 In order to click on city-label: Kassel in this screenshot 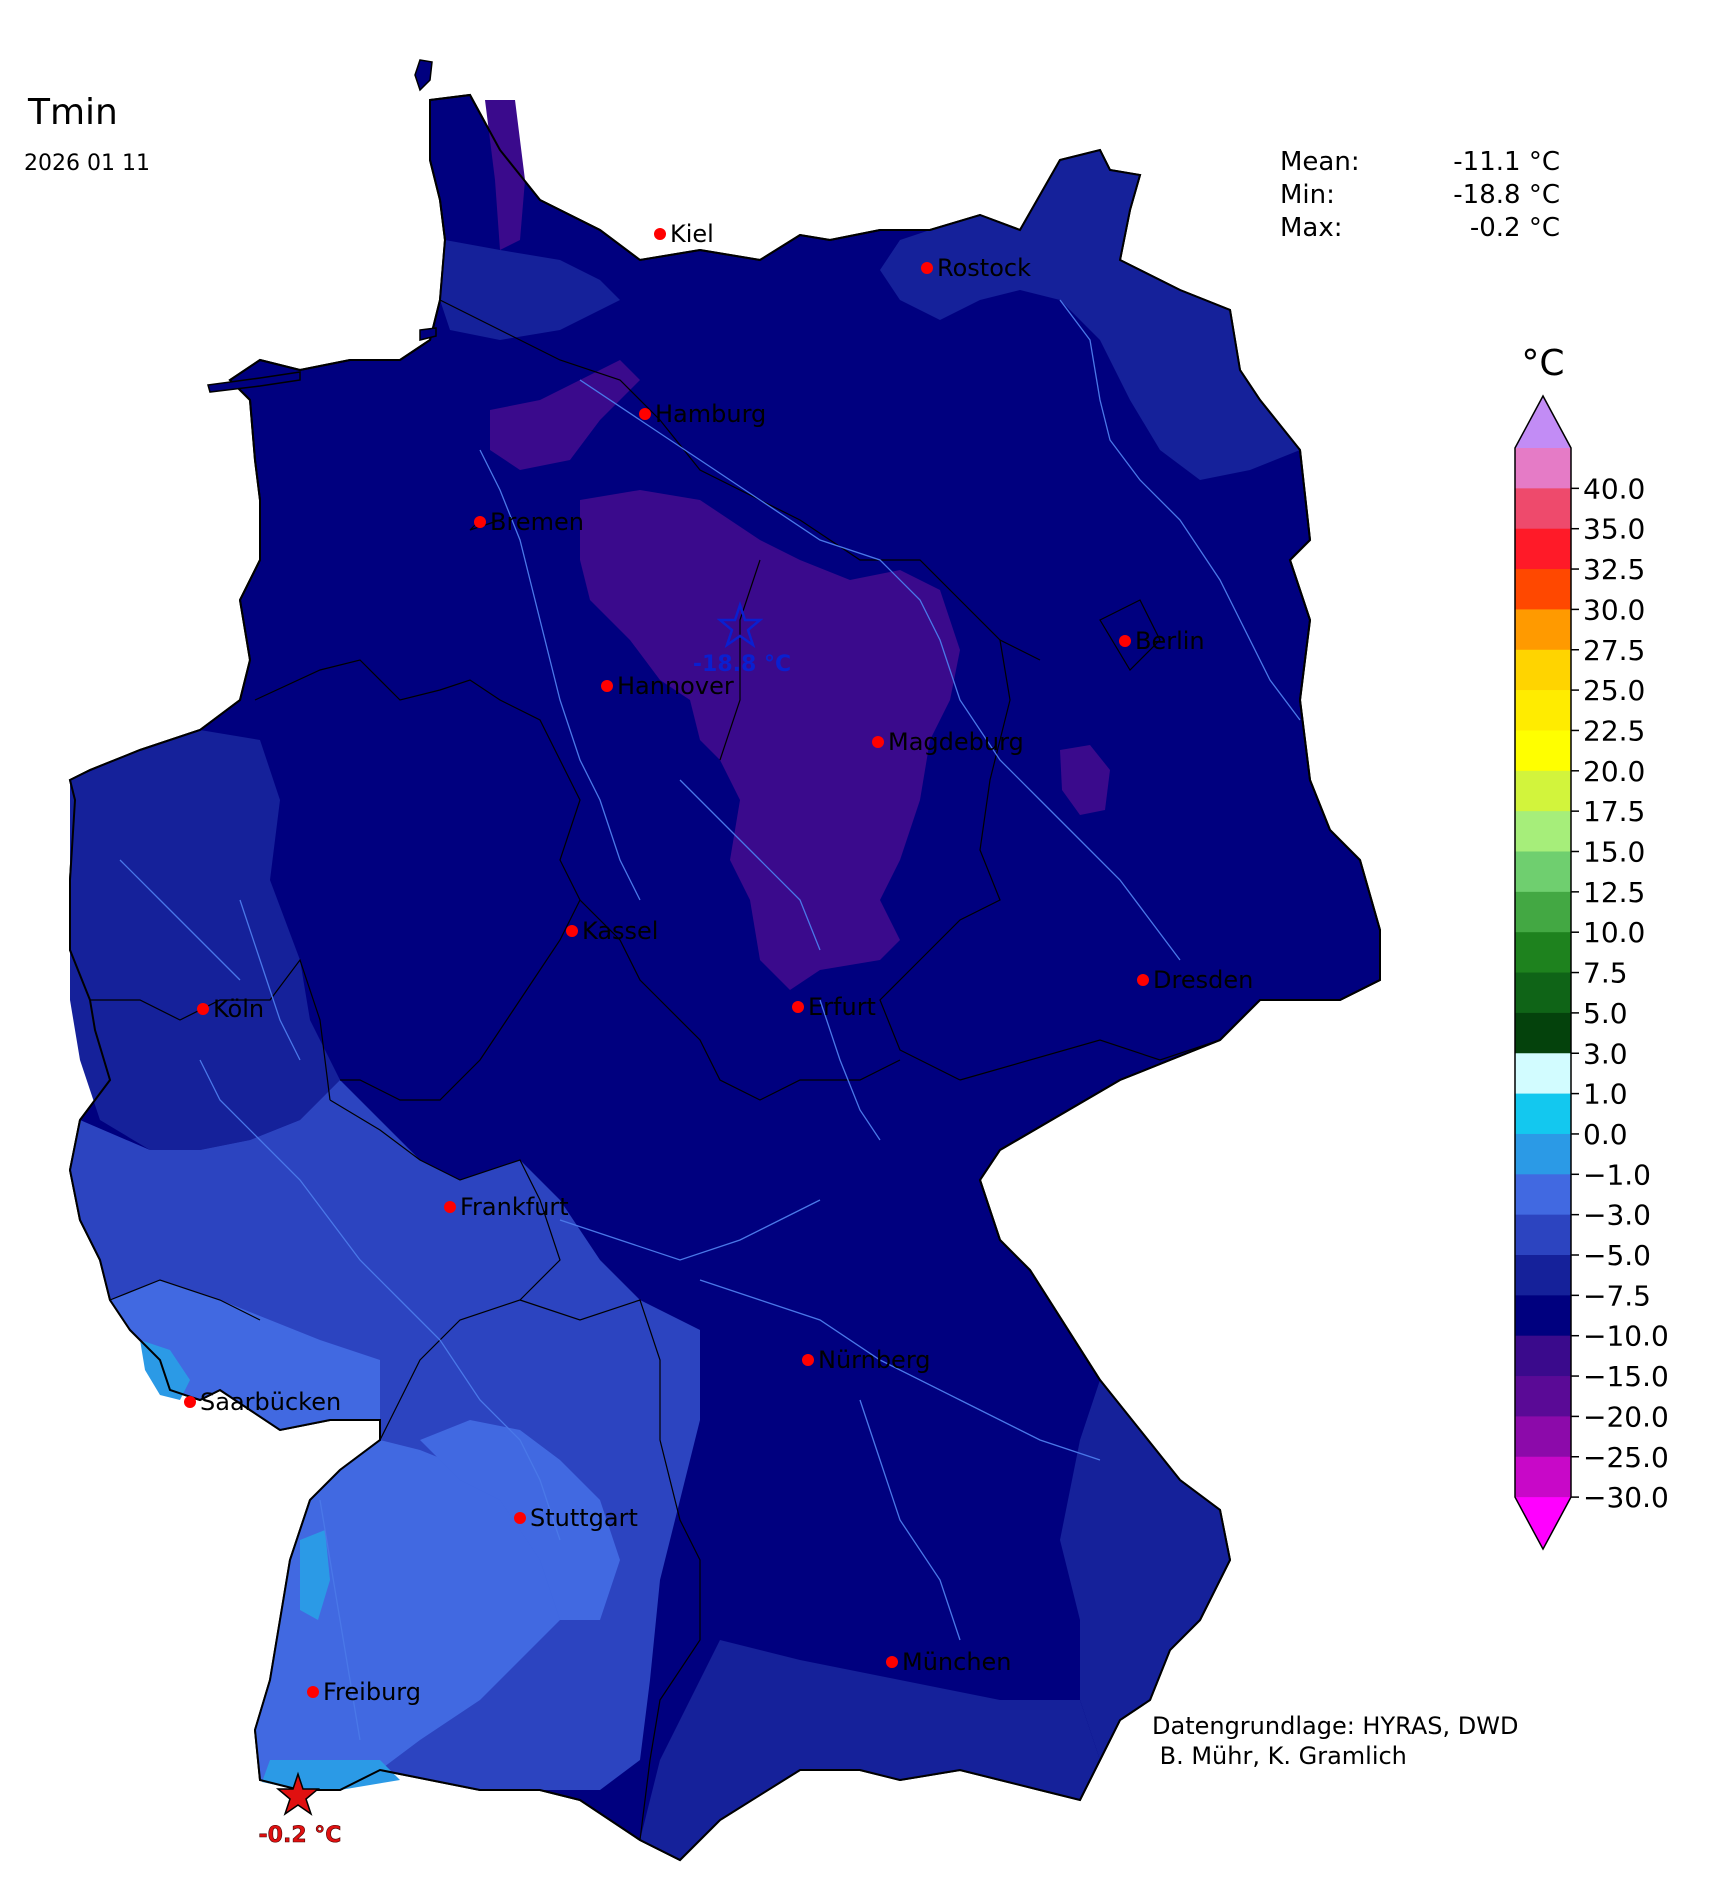, I will do `click(620, 931)`.